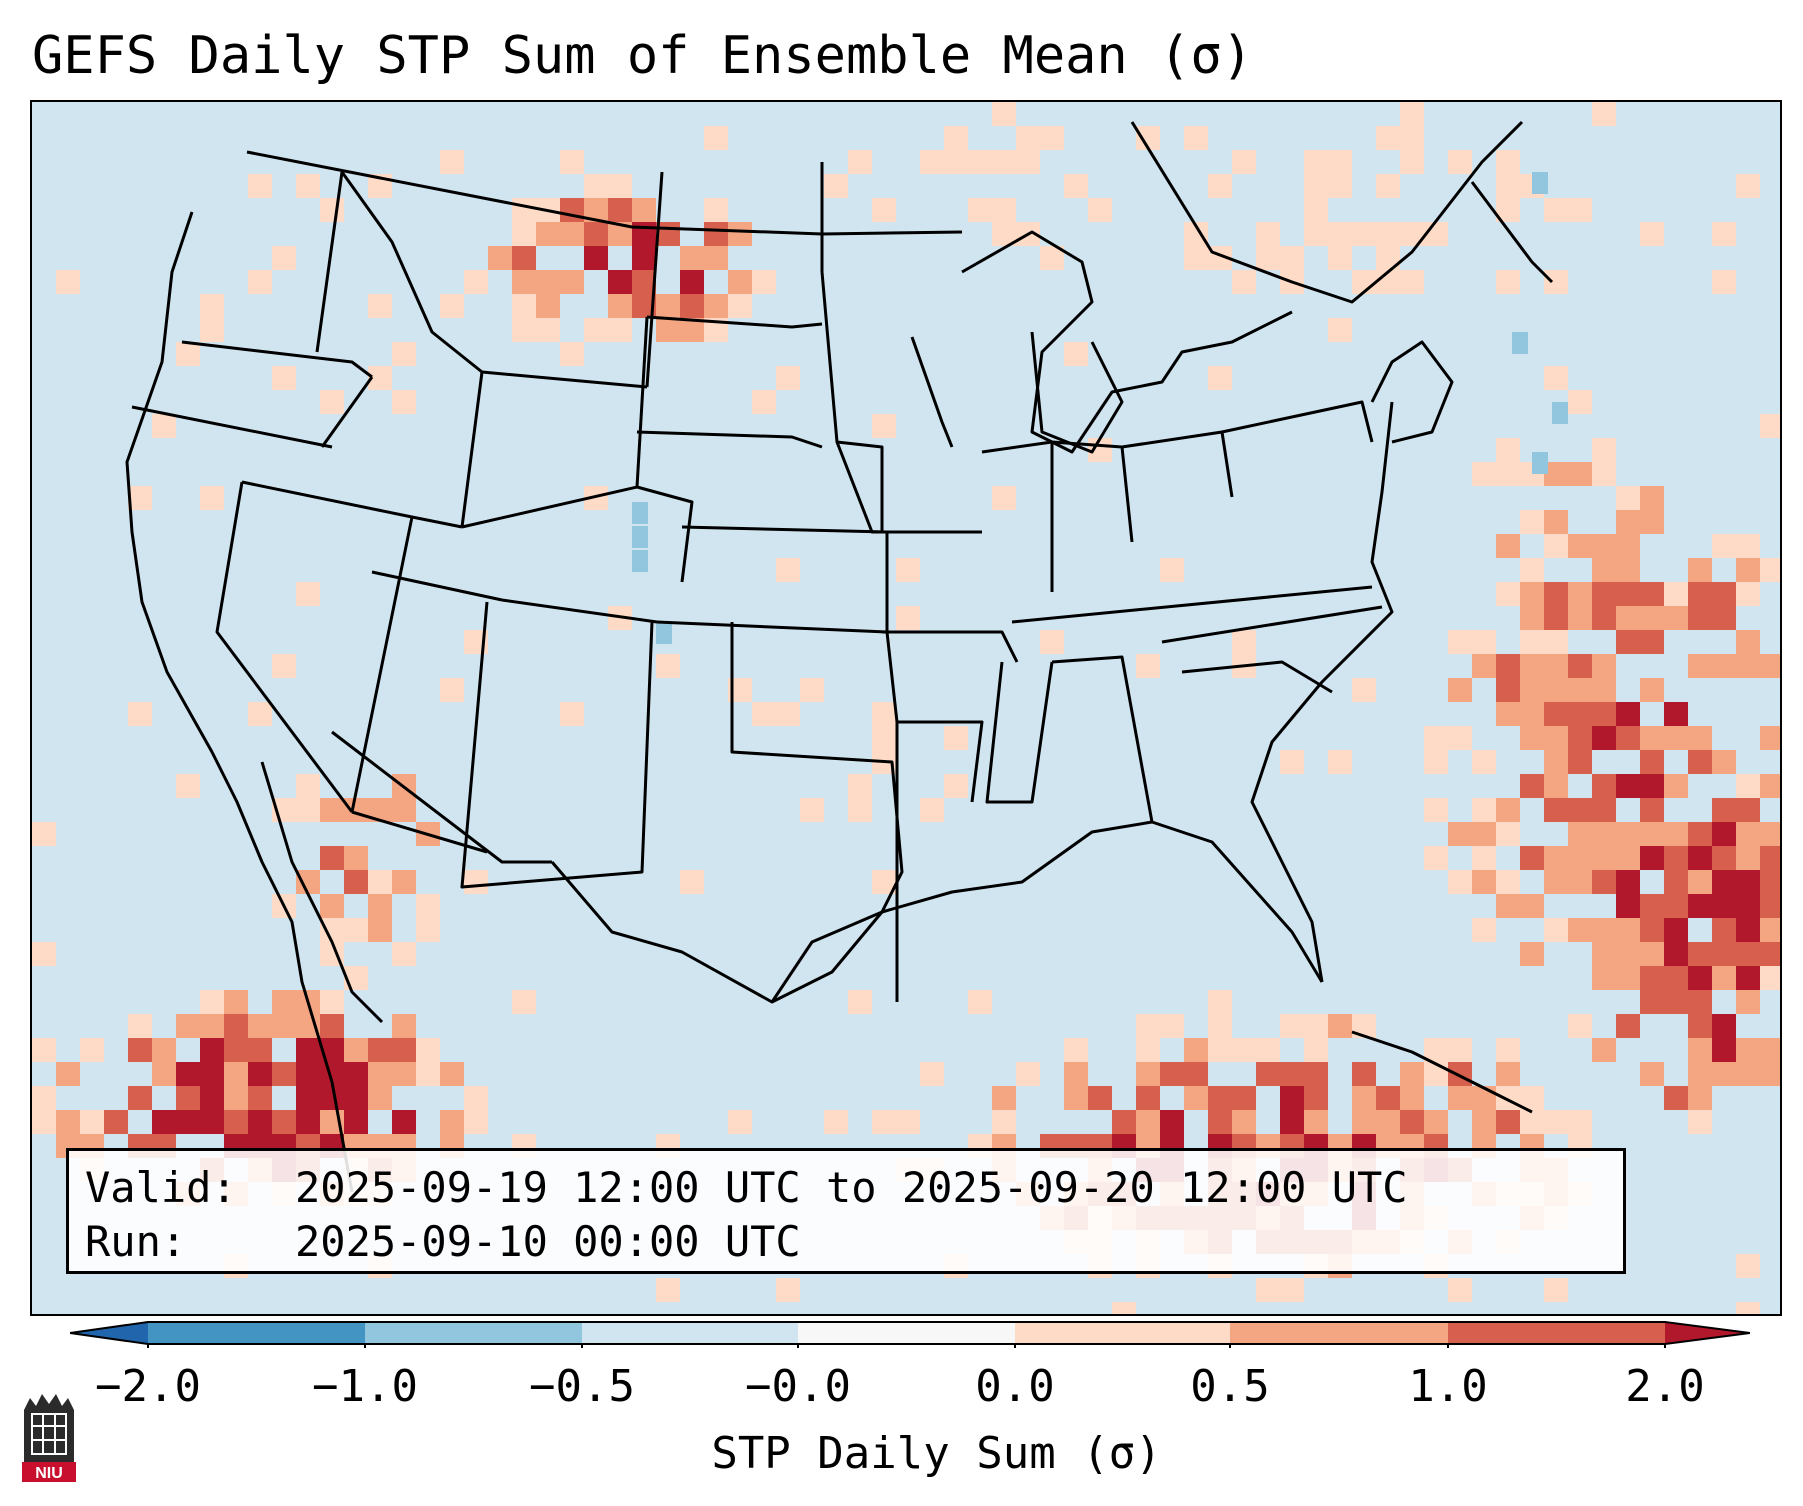 This screenshot has height=1506, width=1803. Describe the element at coordinates (1327, 212) in the screenshot. I see `canada-east` at that location.